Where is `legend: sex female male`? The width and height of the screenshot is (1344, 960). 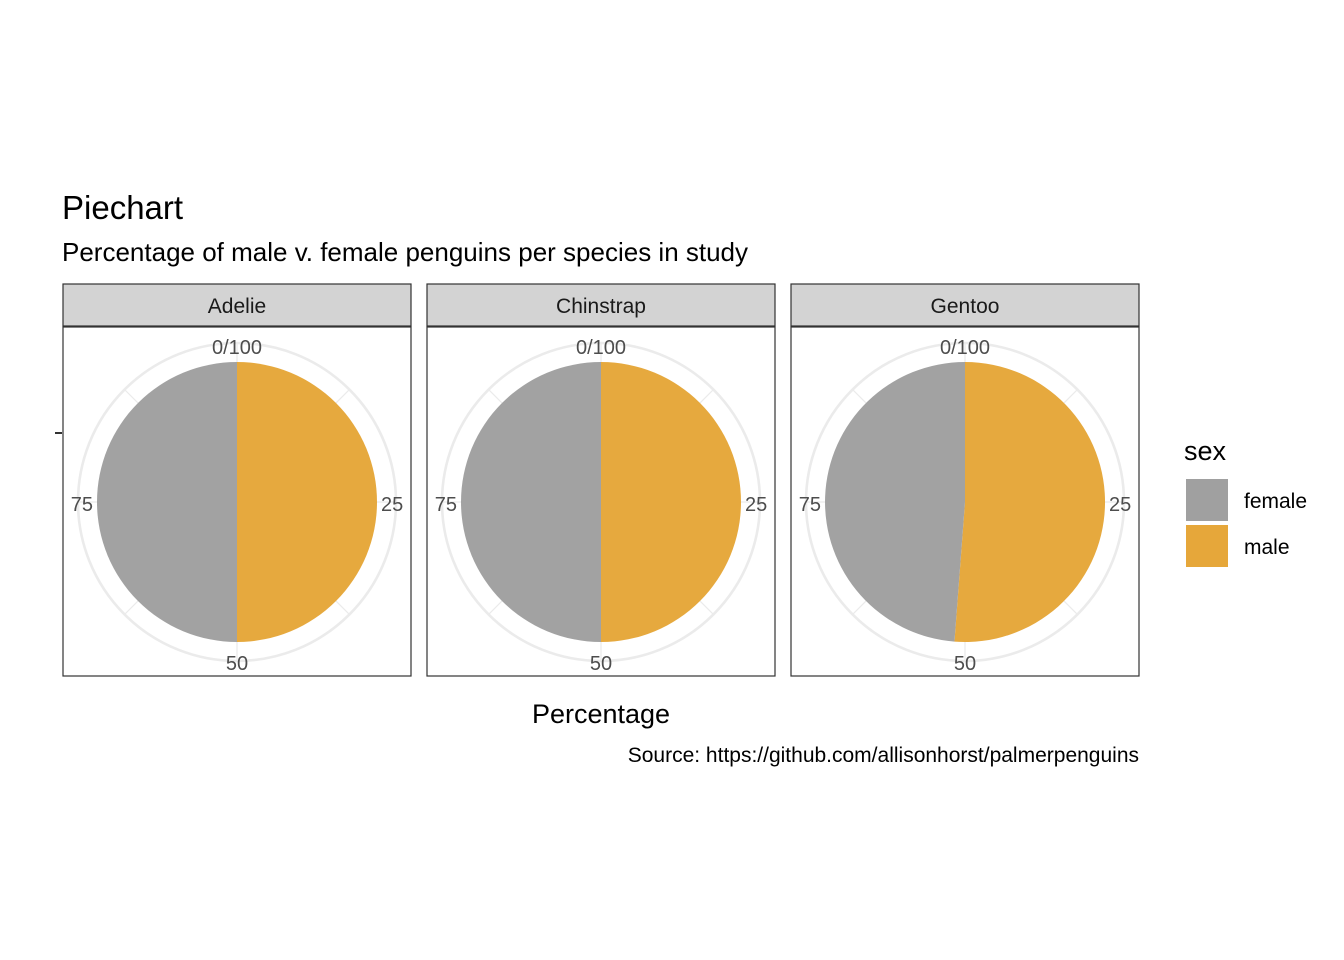
legend: sex female male is located at coordinates (1245, 501).